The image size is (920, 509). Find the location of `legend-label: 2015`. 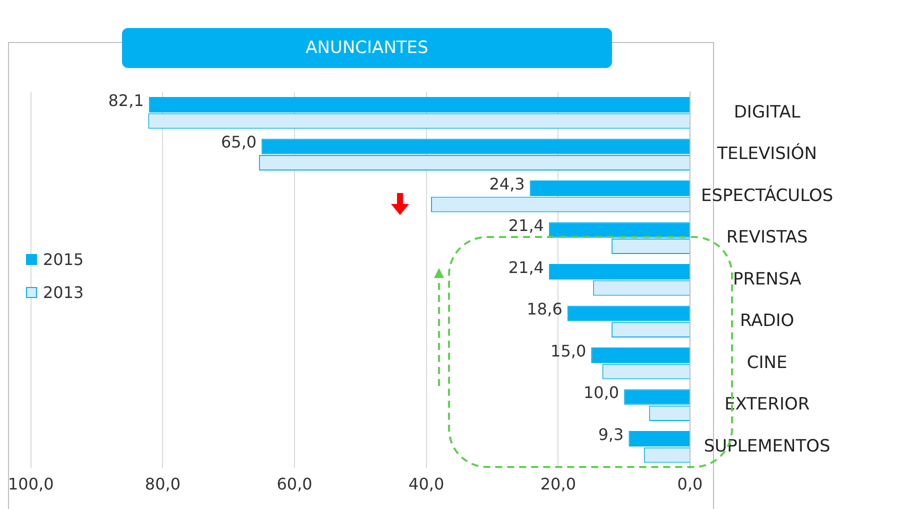

legend-label: 2015 is located at coordinates (63, 259).